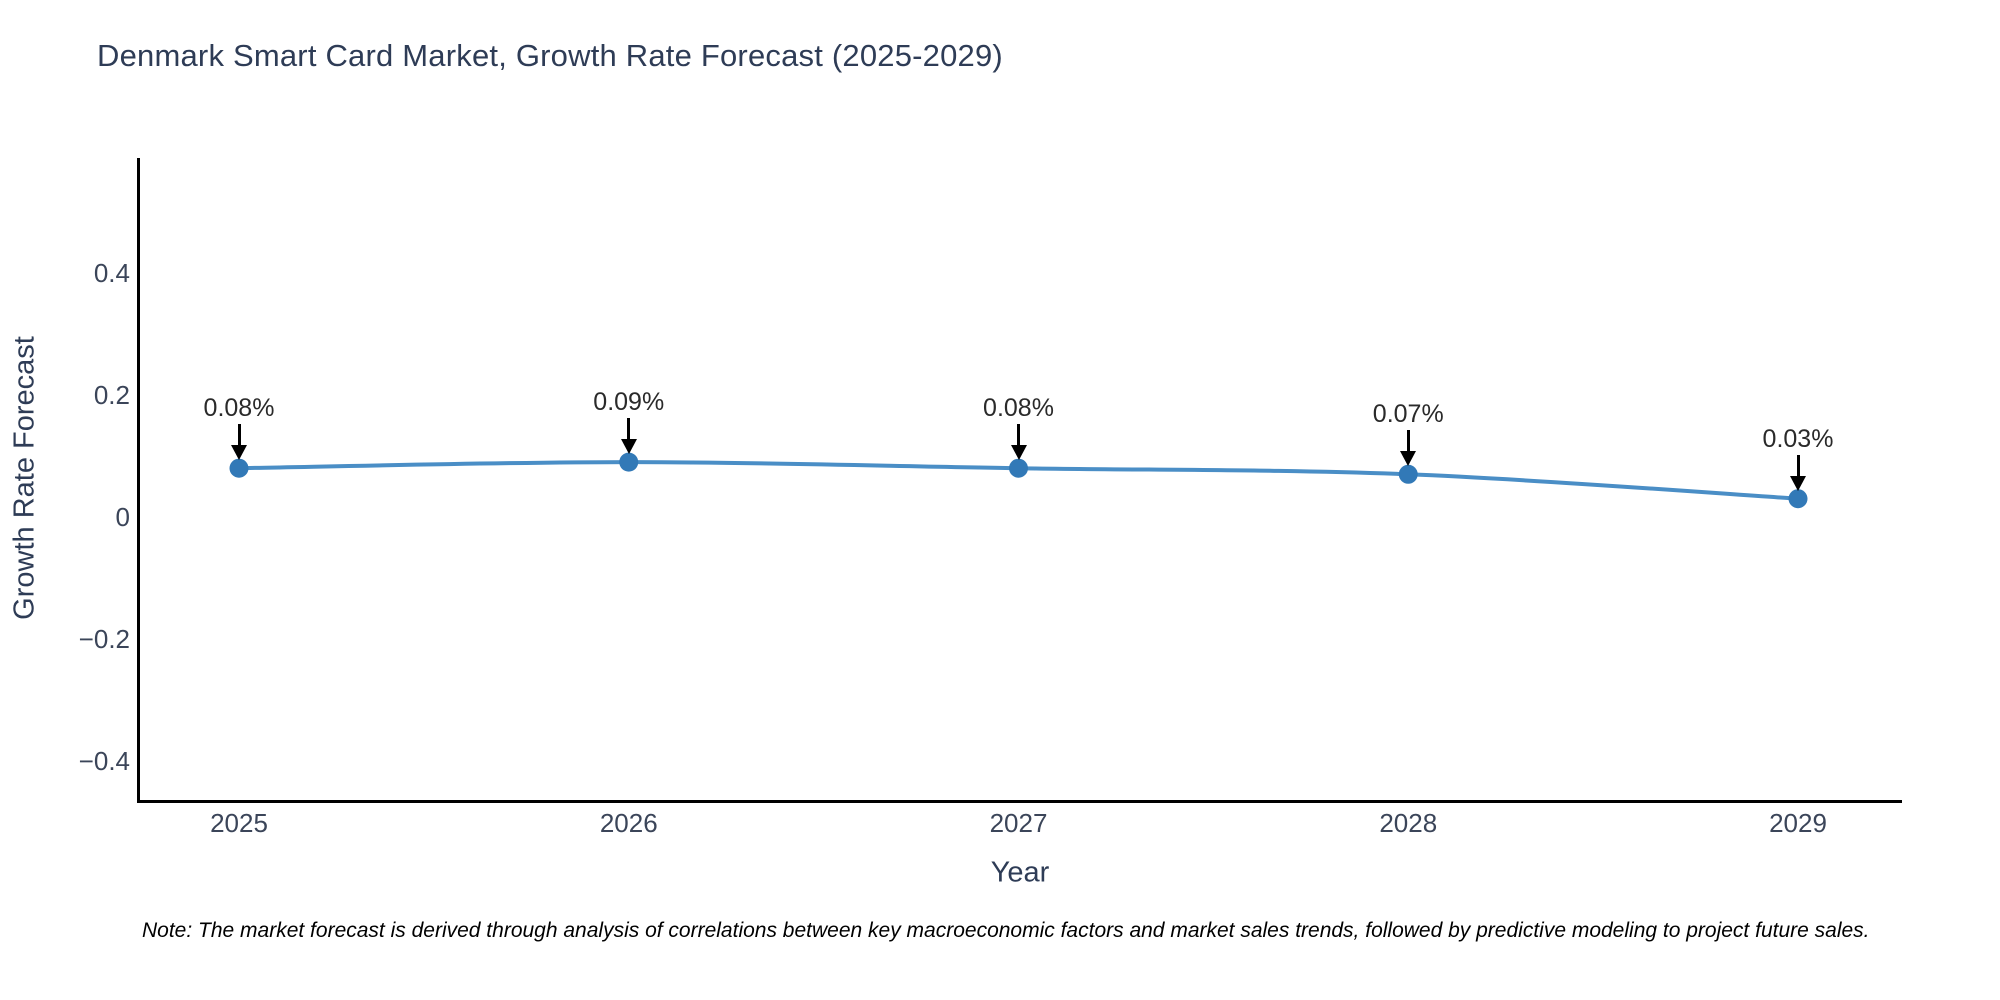 The height and width of the screenshot is (1000, 2000). Describe the element at coordinates (1019, 801) in the screenshot. I see `x-axis-line` at that location.